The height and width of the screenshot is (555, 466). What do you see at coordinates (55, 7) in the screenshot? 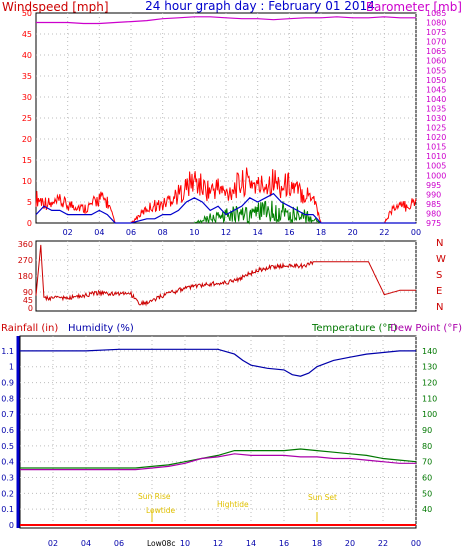
I see `wind-axis-title: Windspeed [mph]` at bounding box center [55, 7].